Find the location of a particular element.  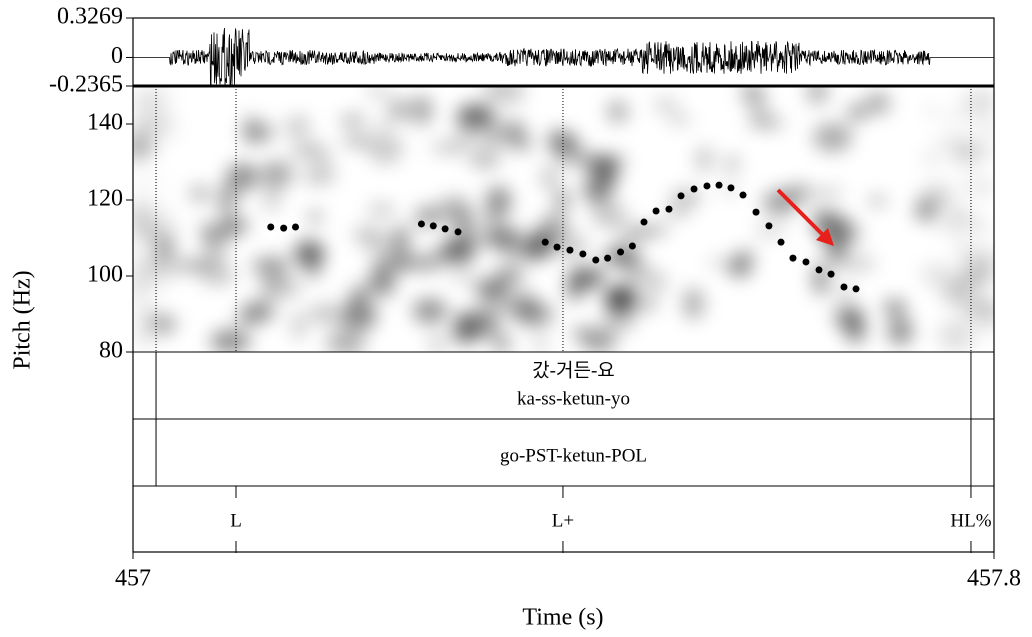

waveform-trace is located at coordinates (563, 57).